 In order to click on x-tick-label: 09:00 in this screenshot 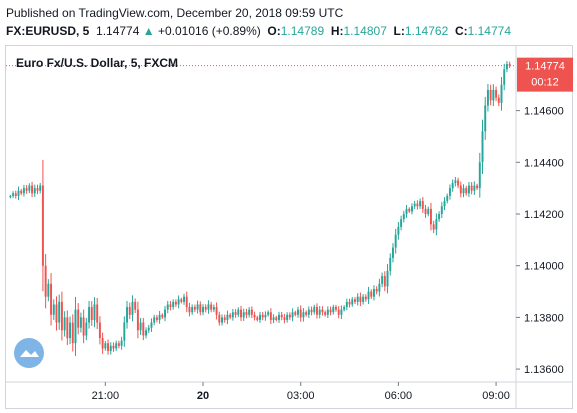, I will do `click(496, 396)`.